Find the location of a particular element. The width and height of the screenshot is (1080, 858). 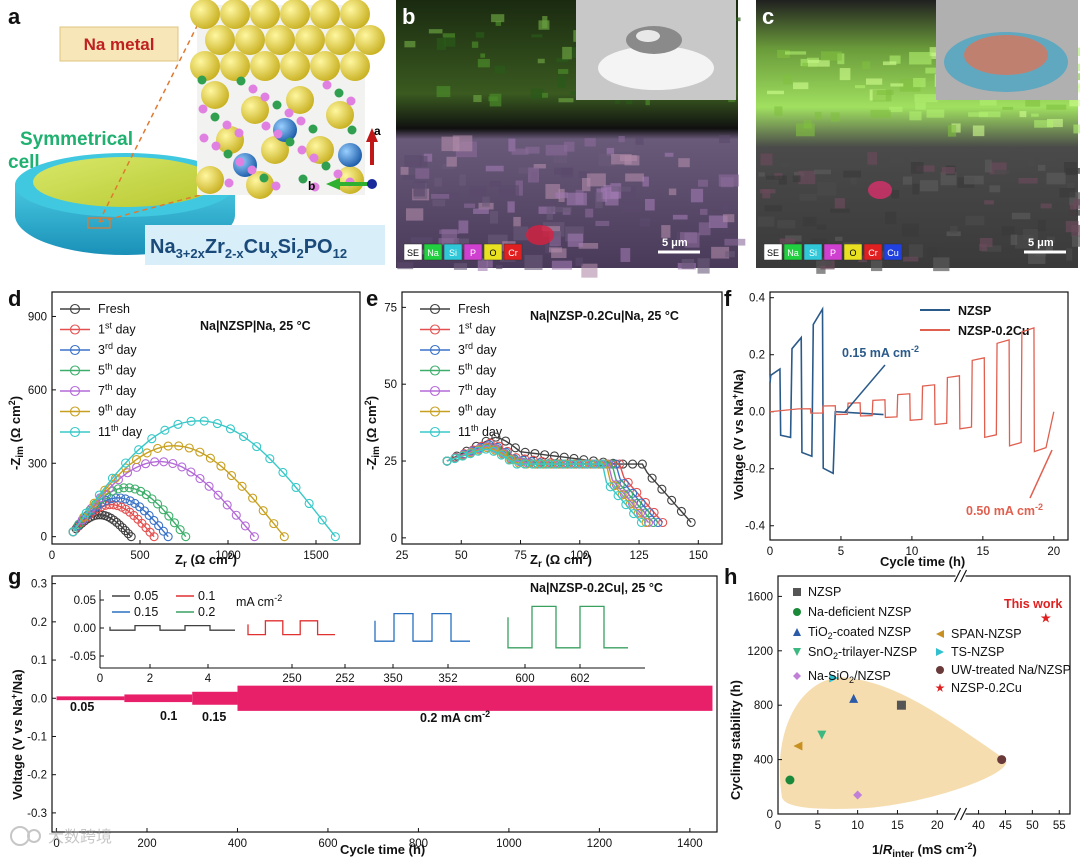

y-tick-label: -0.3 is located at coordinates (37, 814).